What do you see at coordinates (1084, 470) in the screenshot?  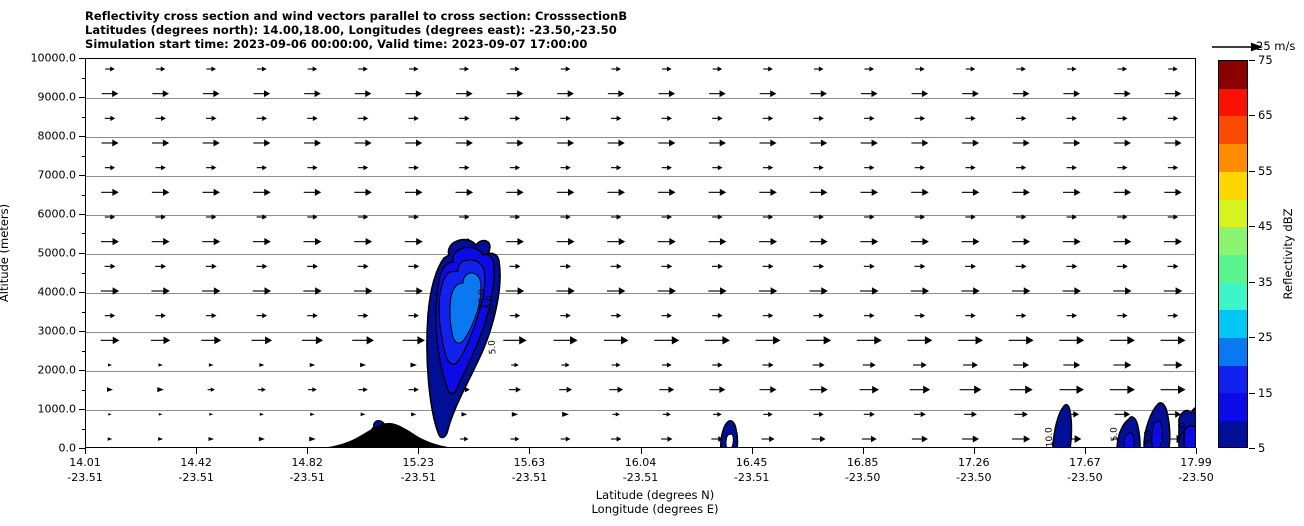 I see `x-axis-tick-label-9: 17.67 -23.50` at bounding box center [1084, 470].